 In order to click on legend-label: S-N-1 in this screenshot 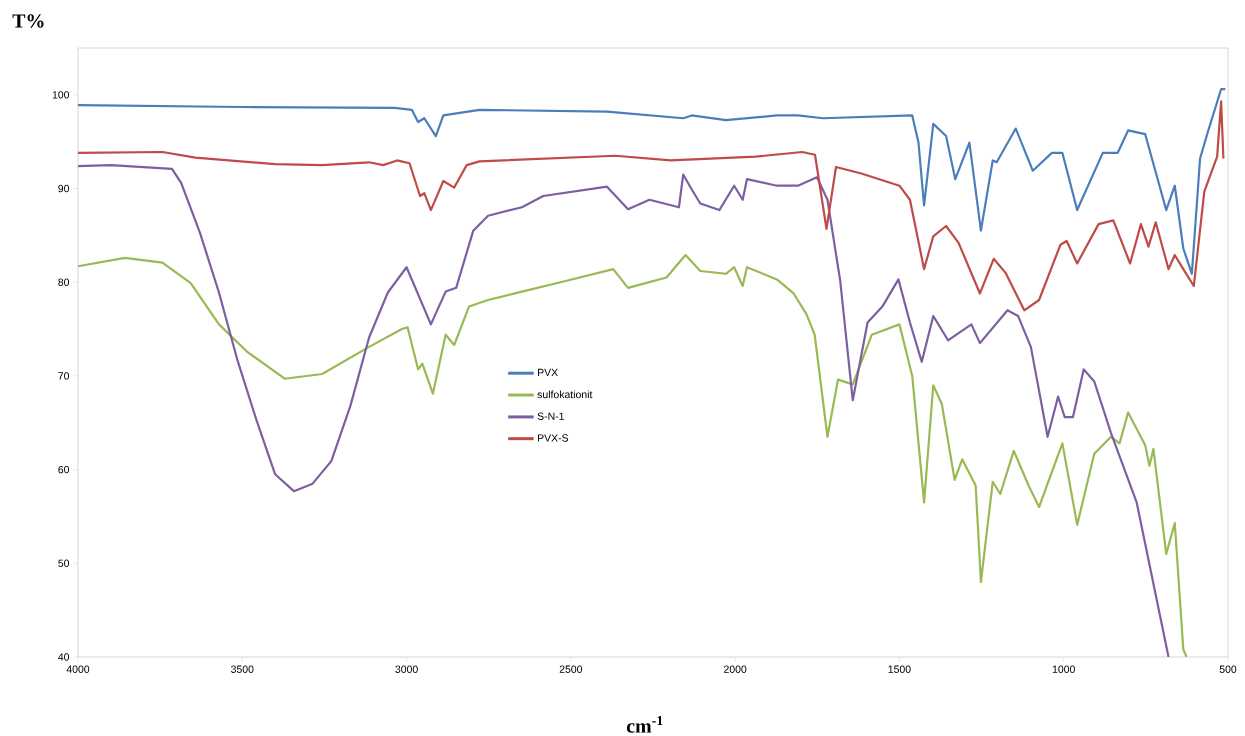, I will do `click(550, 416)`.